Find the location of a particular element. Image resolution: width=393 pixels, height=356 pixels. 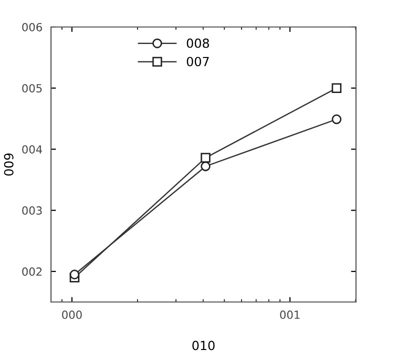

legend-label: 008 is located at coordinates (198, 43).